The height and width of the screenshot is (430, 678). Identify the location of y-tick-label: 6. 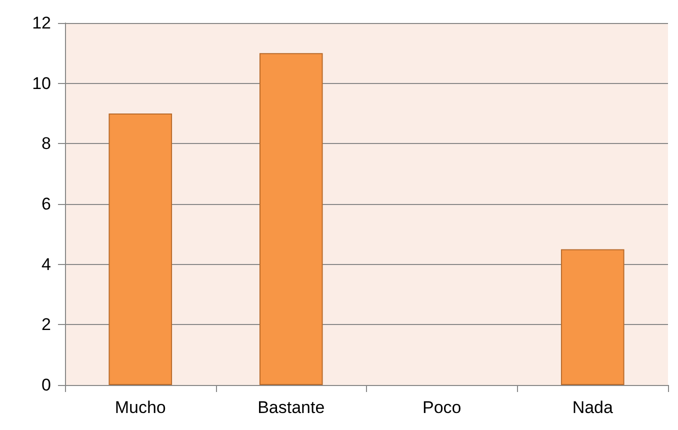
(46, 204).